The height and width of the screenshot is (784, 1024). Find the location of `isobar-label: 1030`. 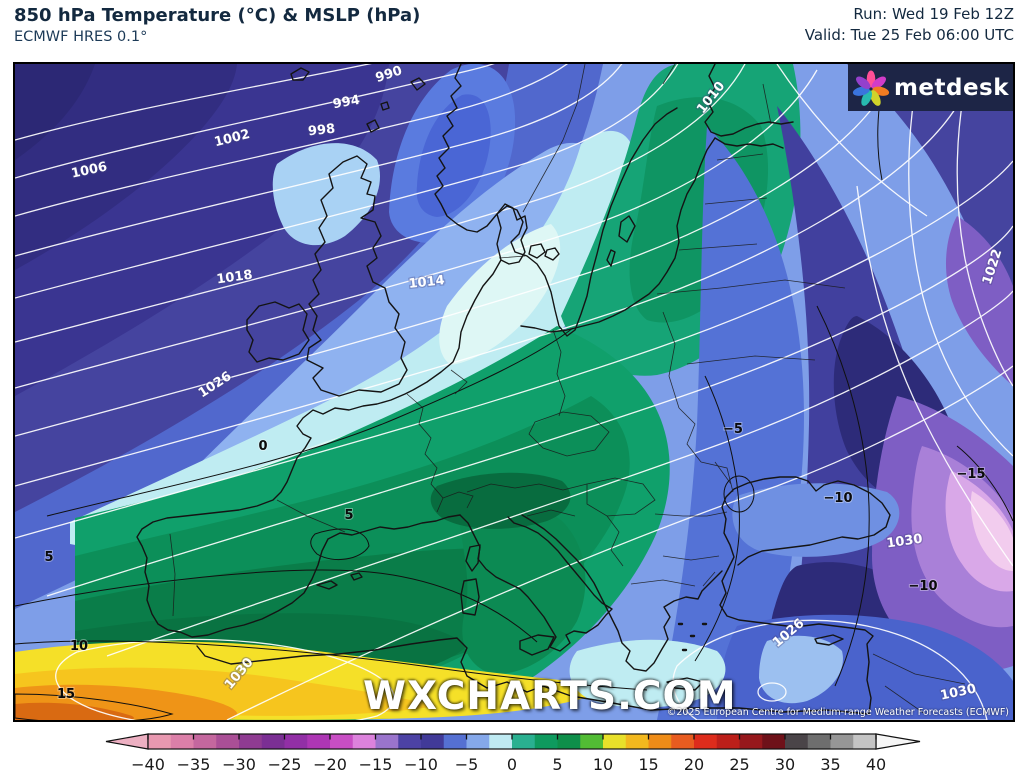

isobar-label: 1030 is located at coordinates (905, 542).